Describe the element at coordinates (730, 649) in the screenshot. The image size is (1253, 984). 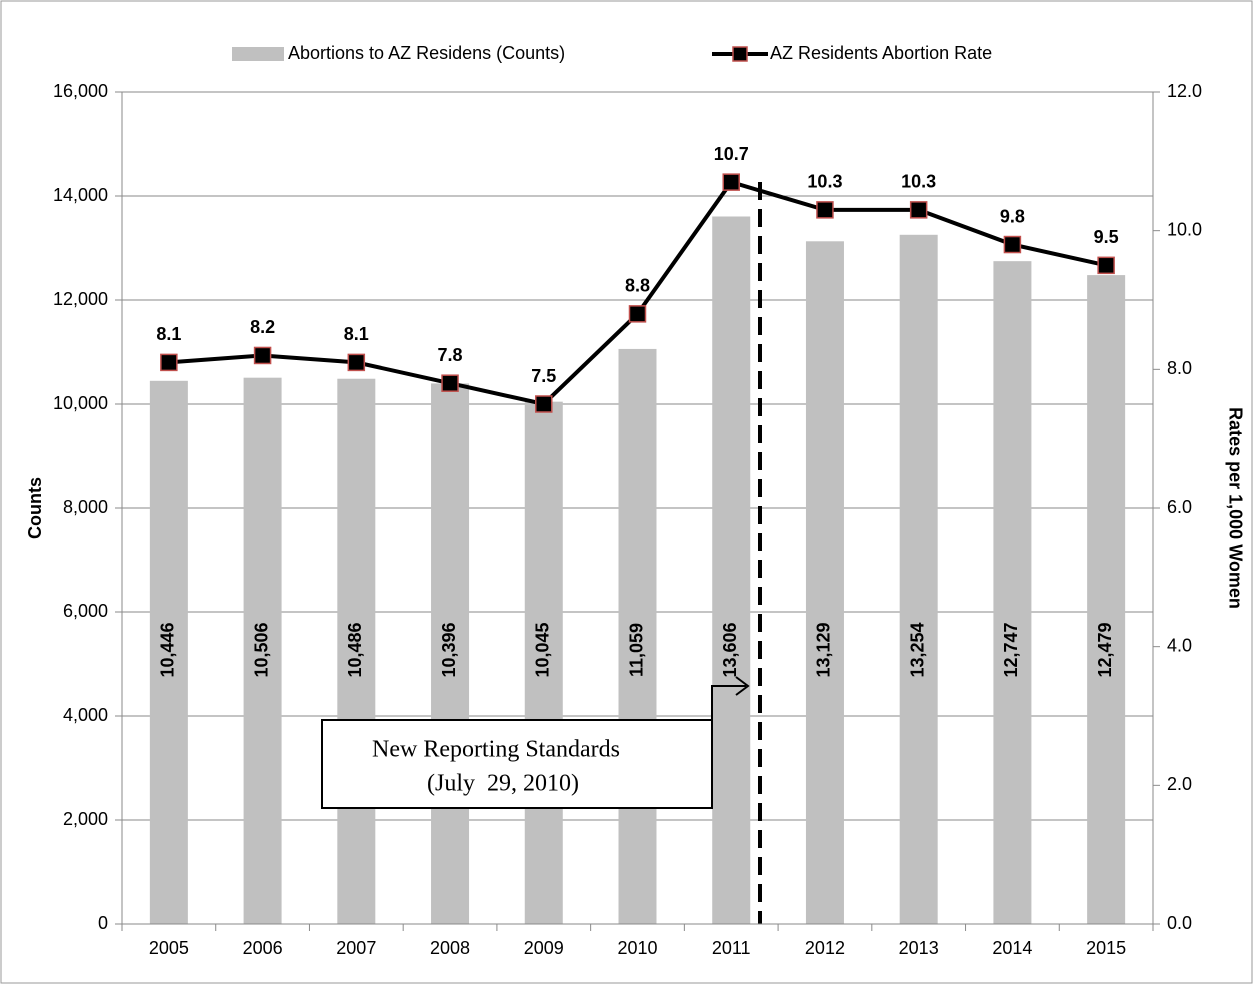
I see `bar-value-label: 13,606` at that location.